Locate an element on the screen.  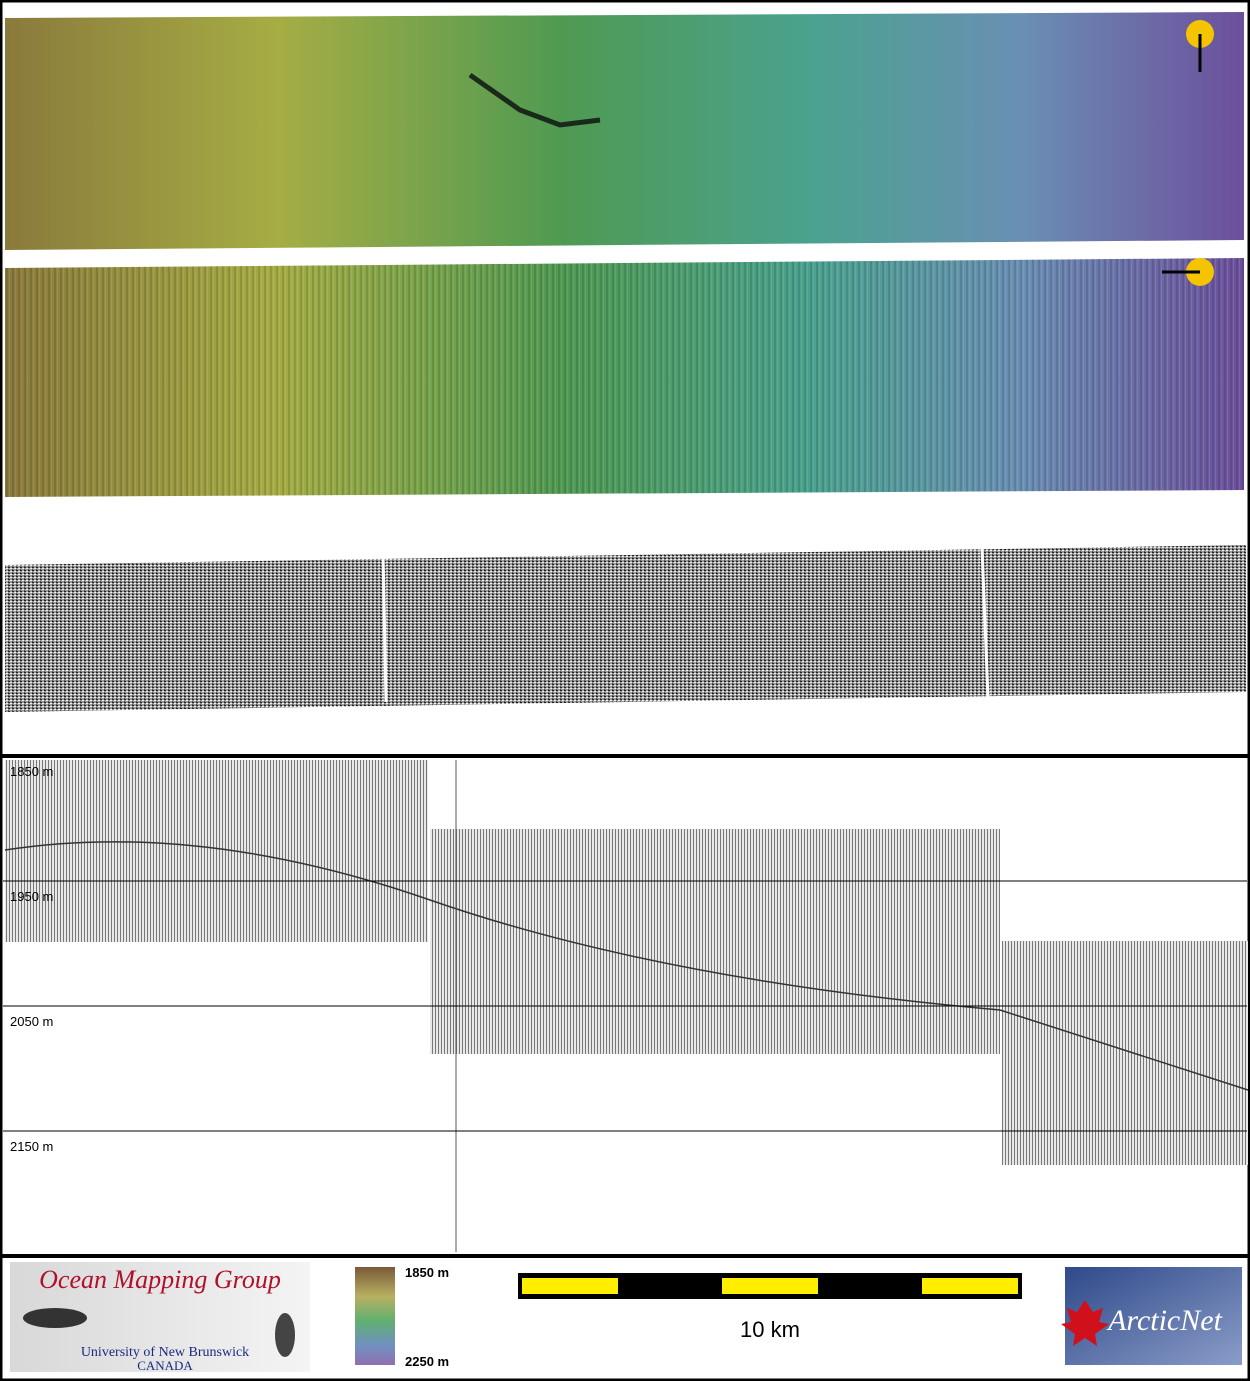
partner-name: ArcticNet is located at coordinates (1164, 1320).